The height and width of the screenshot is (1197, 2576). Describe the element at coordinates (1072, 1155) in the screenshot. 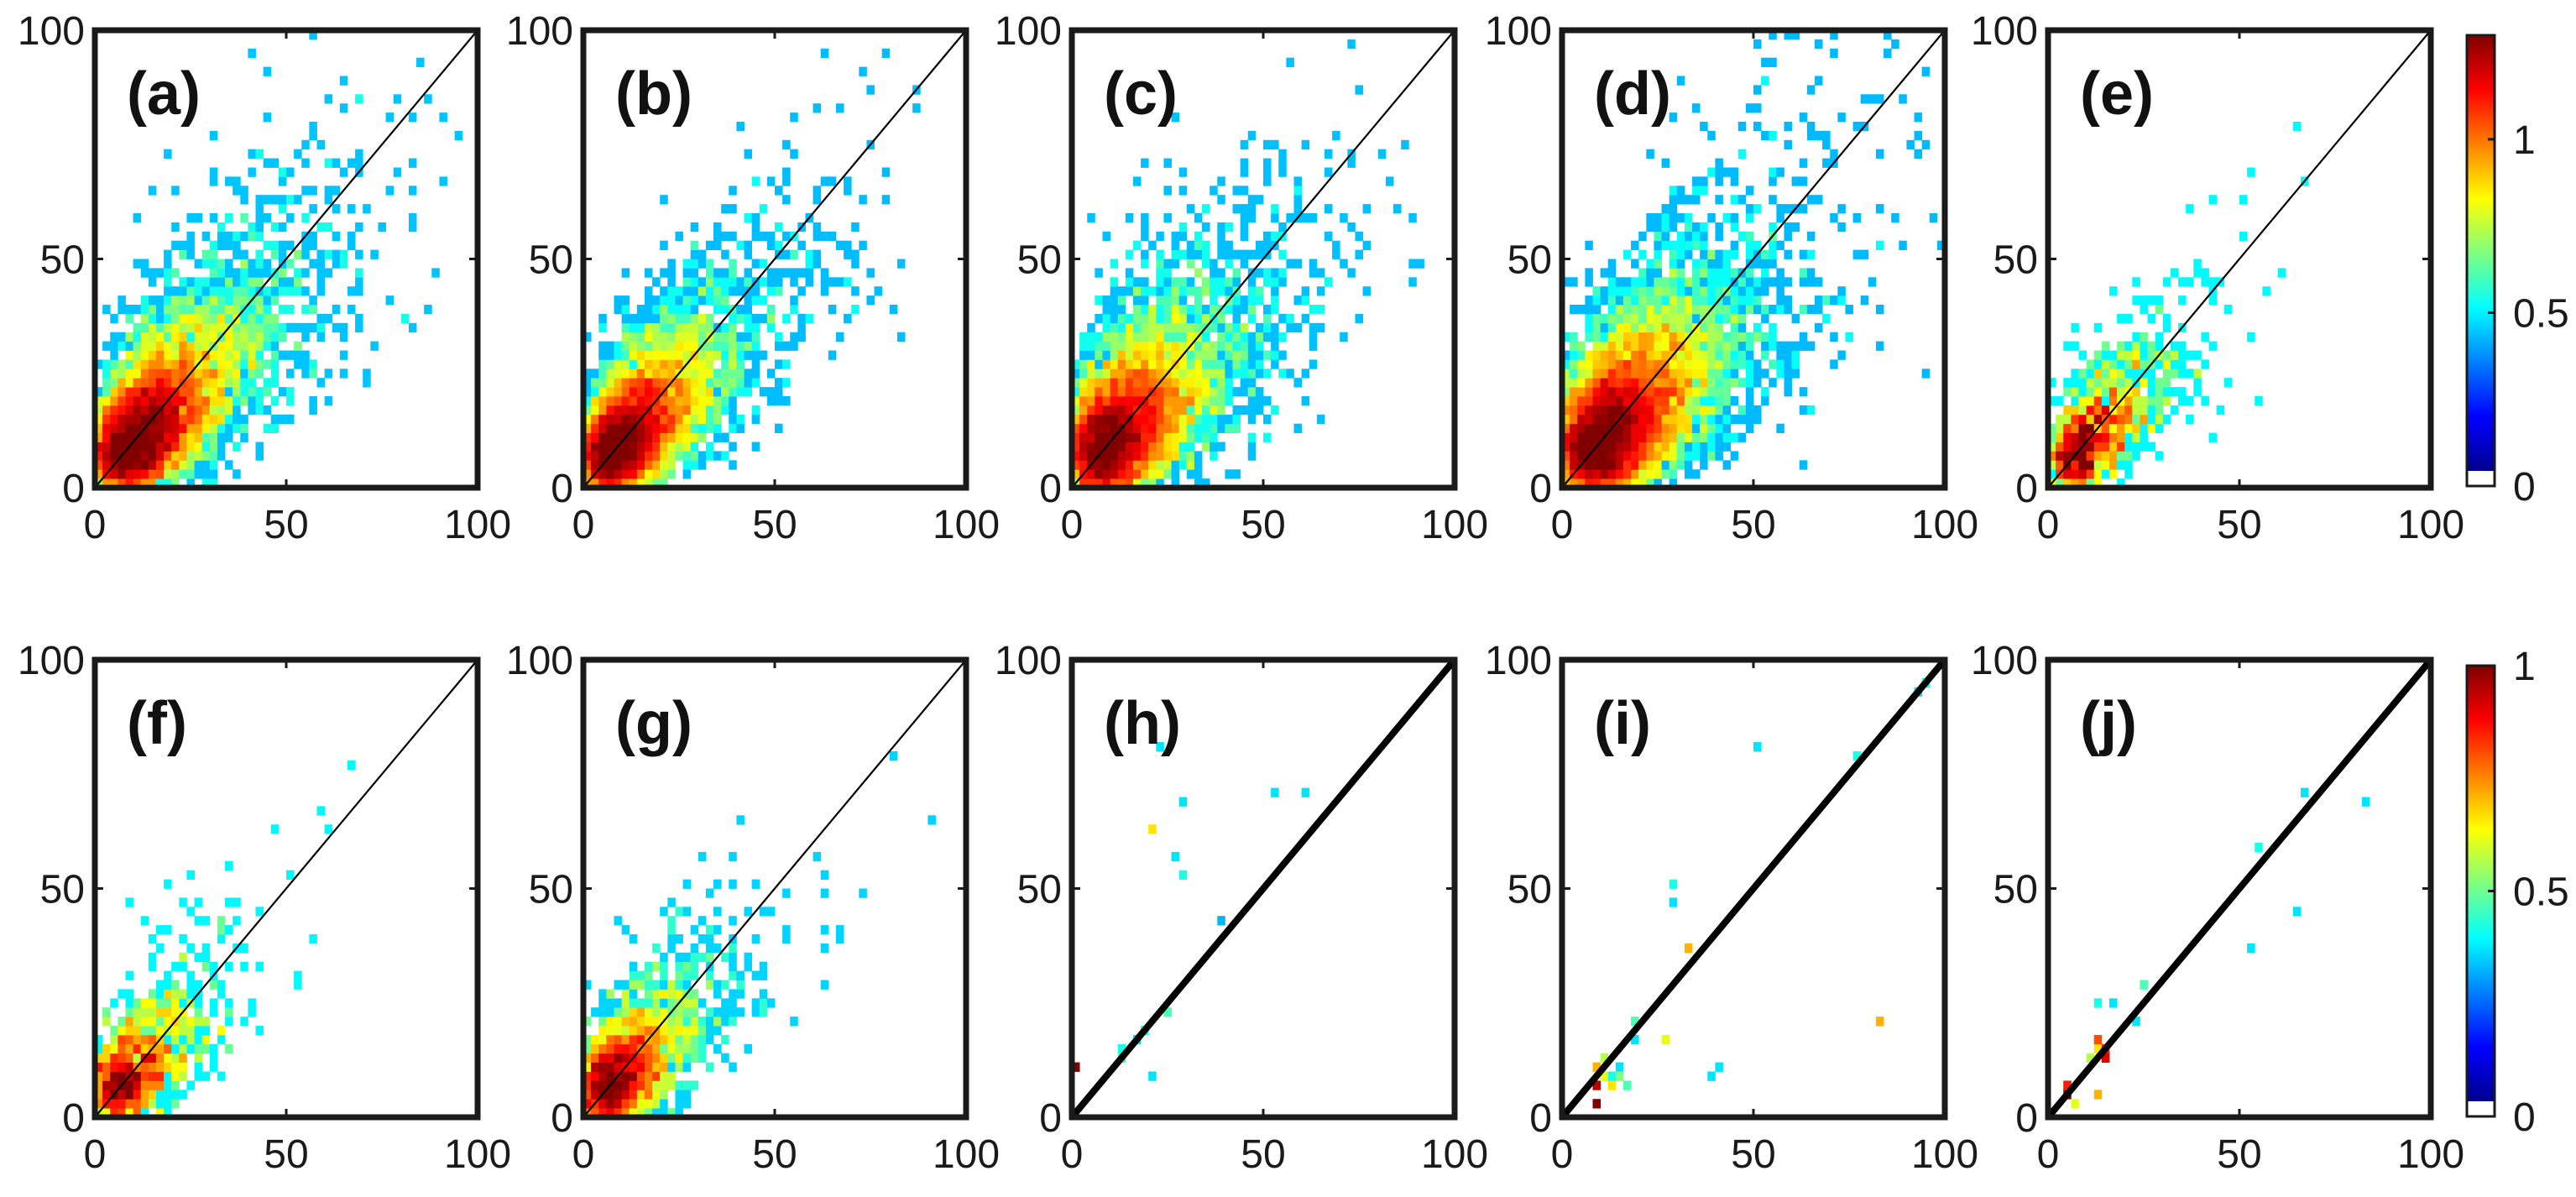

I see `x-tick-label: 0` at that location.